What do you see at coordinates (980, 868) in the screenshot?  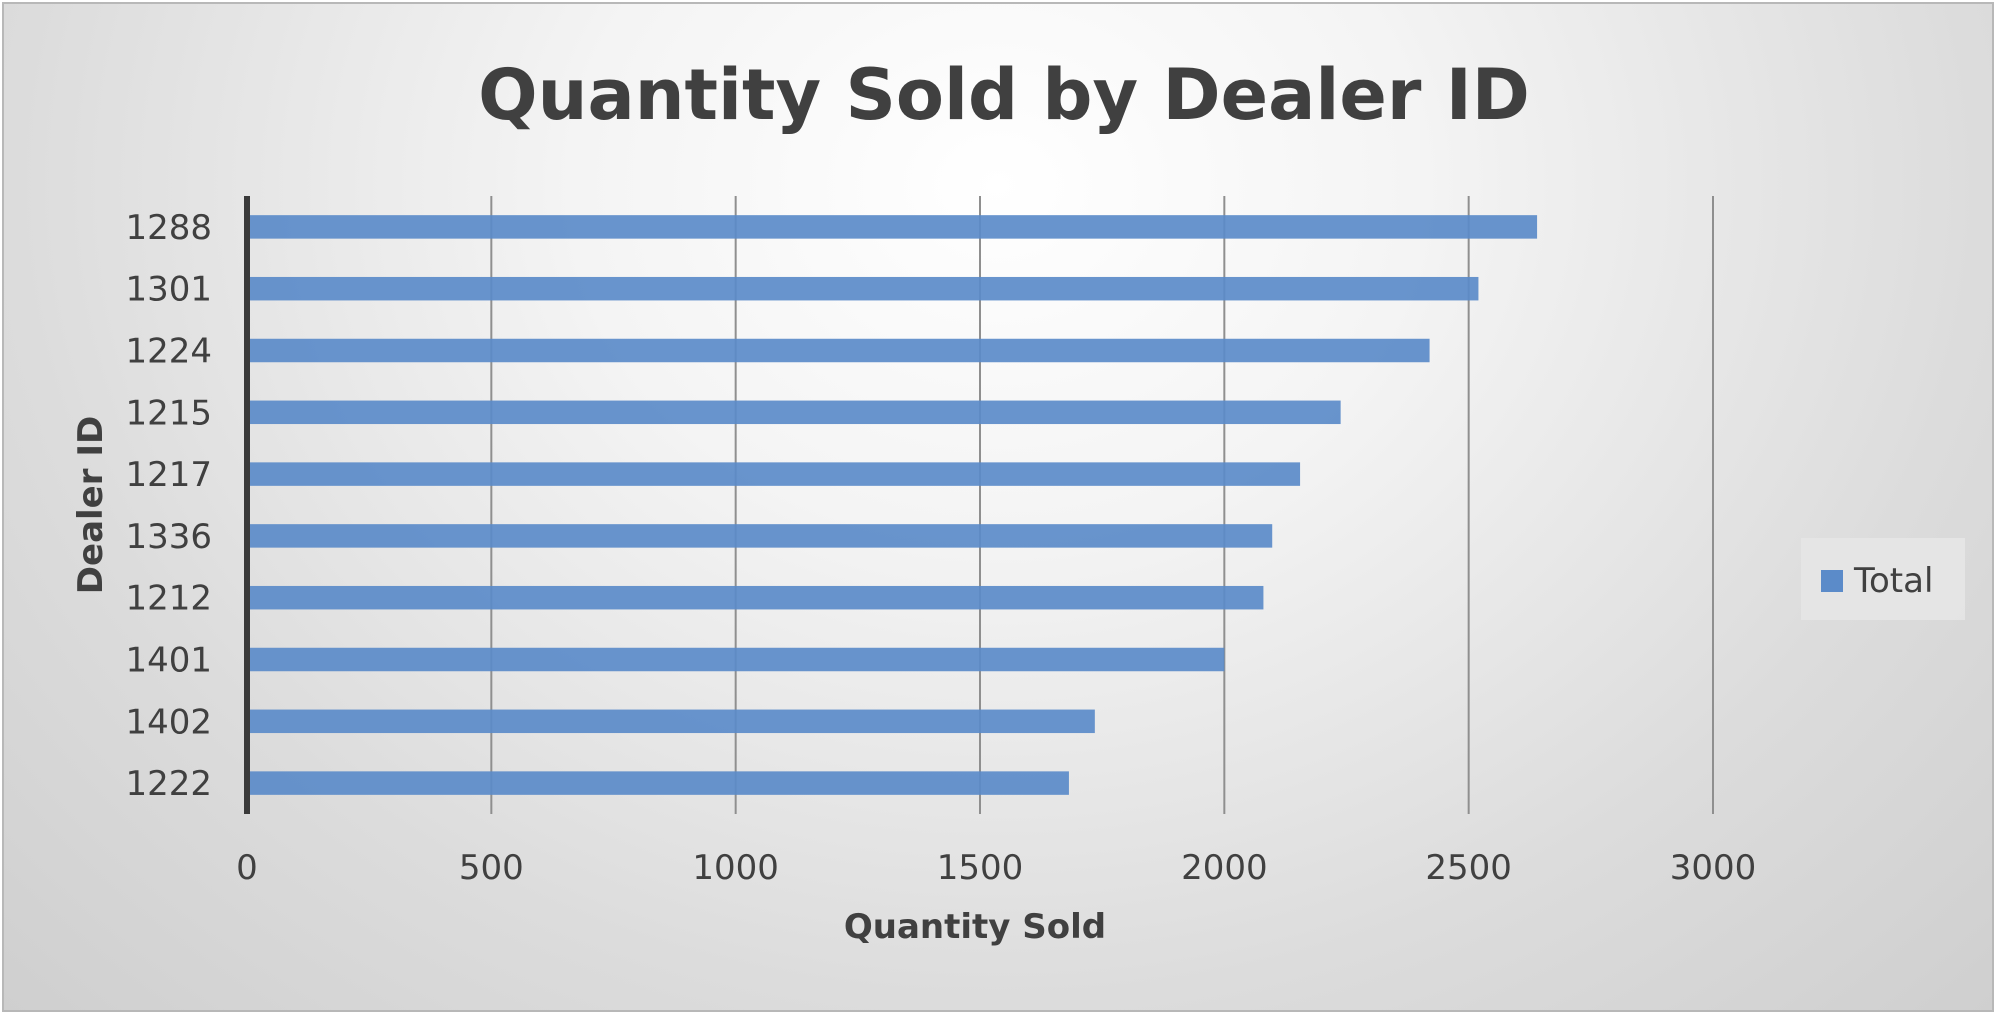 I see `x-tick-label: 1500` at bounding box center [980, 868].